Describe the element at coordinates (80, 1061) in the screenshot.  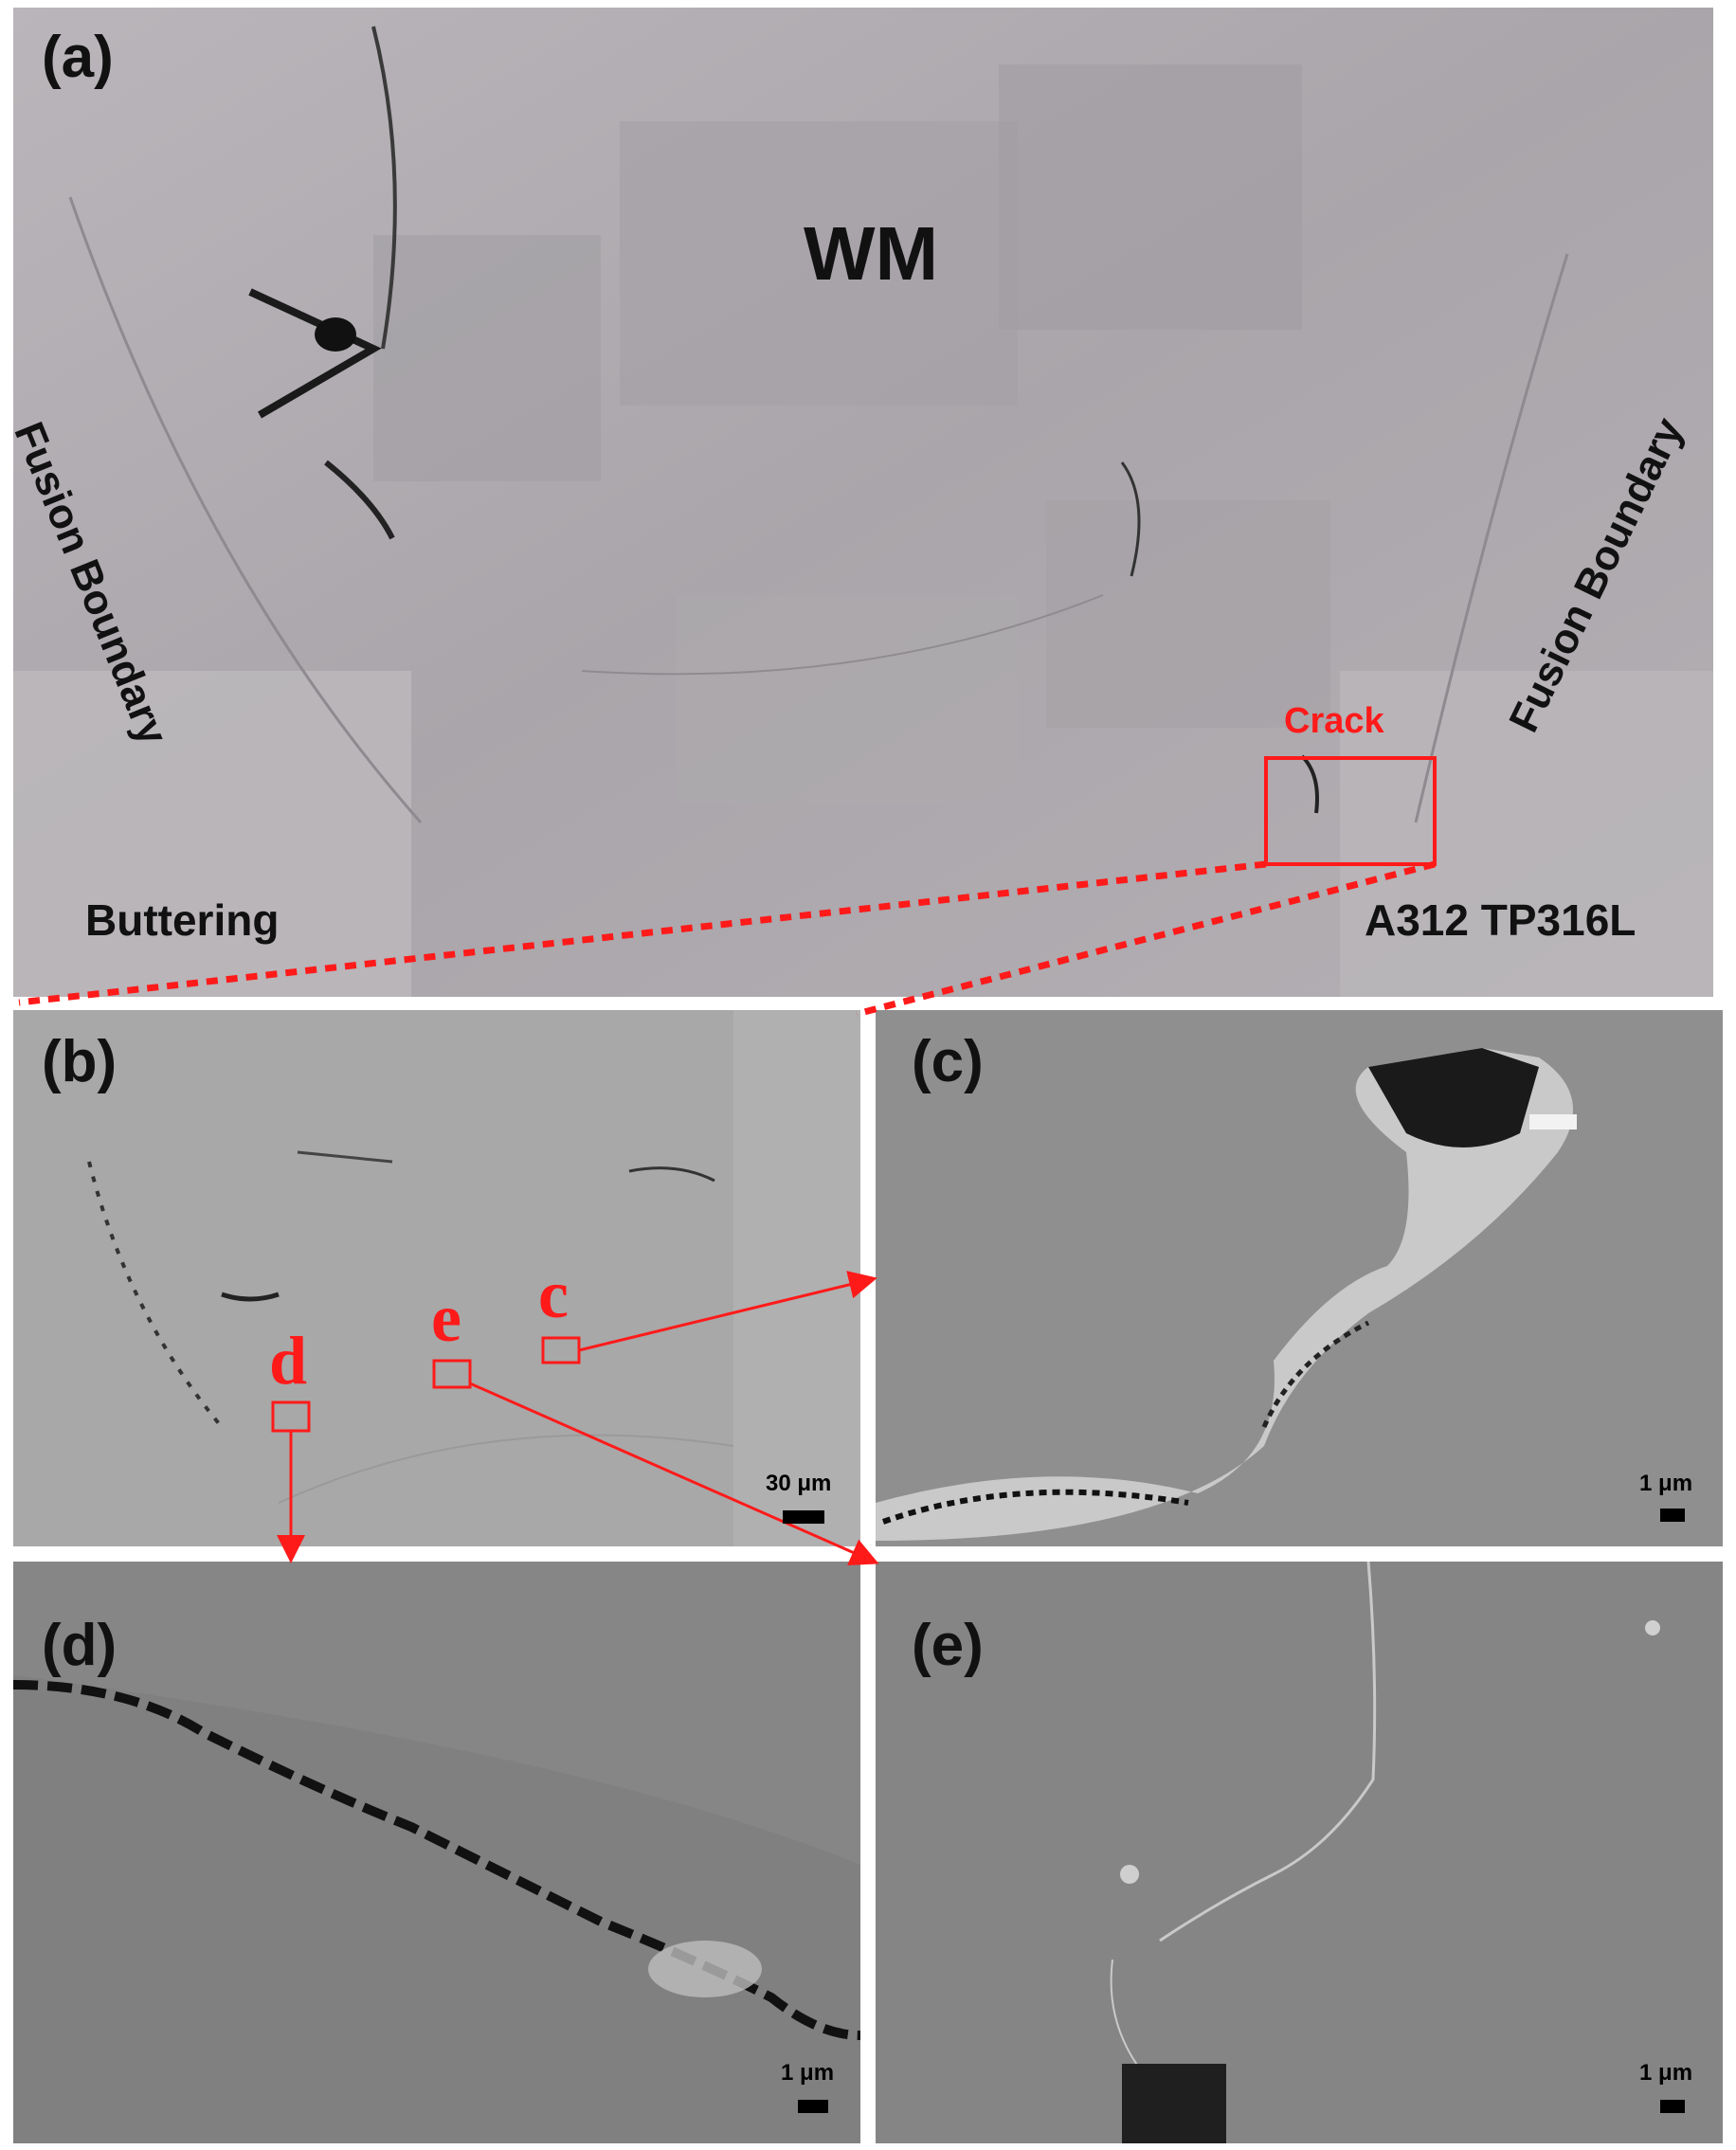
I see `panel-label-b: (b)` at that location.